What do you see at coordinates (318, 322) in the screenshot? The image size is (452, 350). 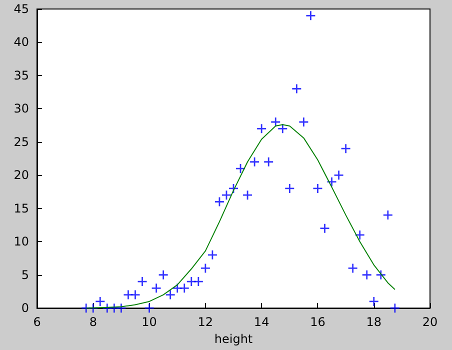 I see `x-tick-label: 16` at bounding box center [318, 322].